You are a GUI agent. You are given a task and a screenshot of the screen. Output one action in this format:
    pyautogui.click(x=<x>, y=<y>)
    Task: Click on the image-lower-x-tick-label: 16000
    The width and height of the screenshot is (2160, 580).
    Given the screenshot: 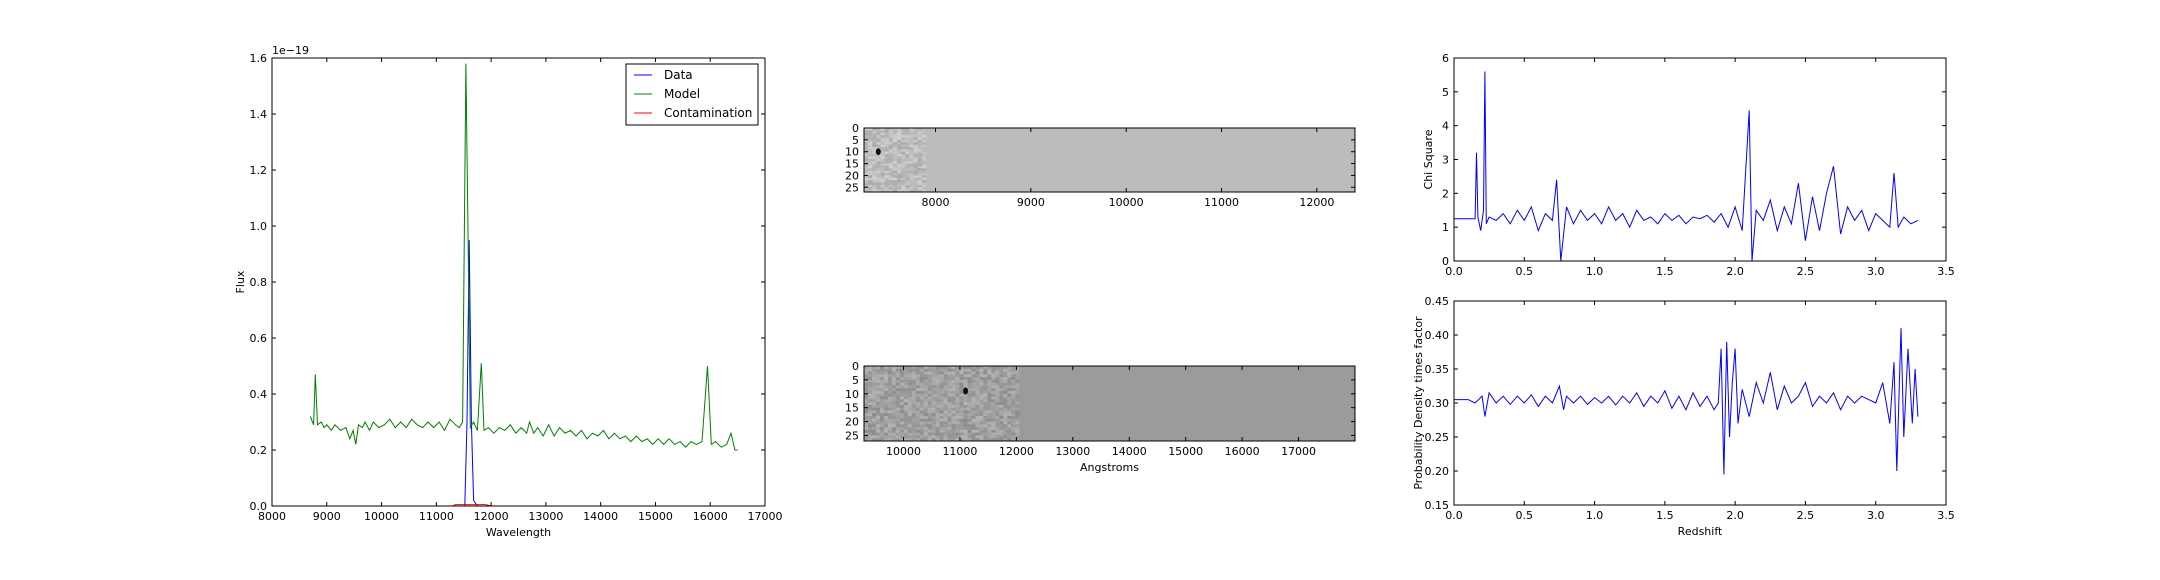 What is the action you would take?
    pyautogui.click(x=1242, y=451)
    